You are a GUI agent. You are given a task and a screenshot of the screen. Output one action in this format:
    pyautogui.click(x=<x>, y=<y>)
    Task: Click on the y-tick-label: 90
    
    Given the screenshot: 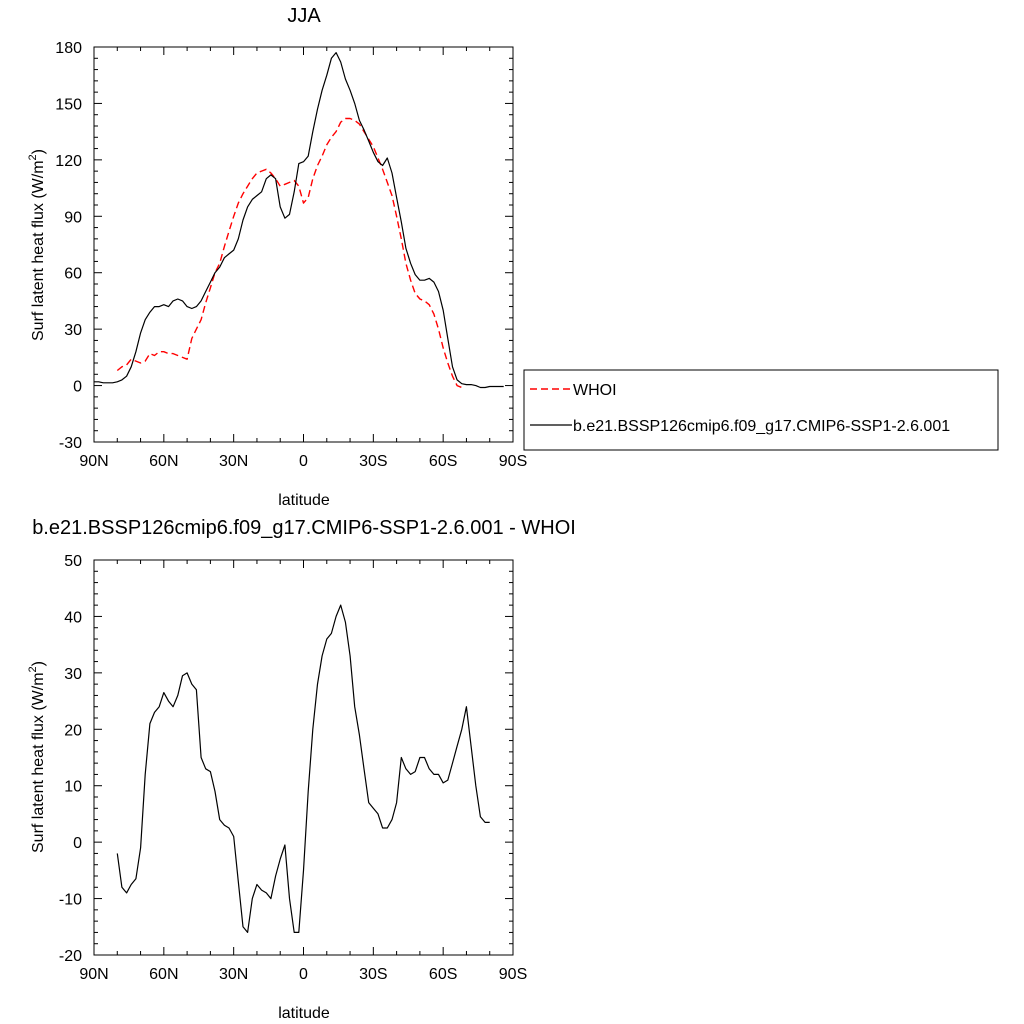 What is the action you would take?
    pyautogui.click(x=73, y=217)
    